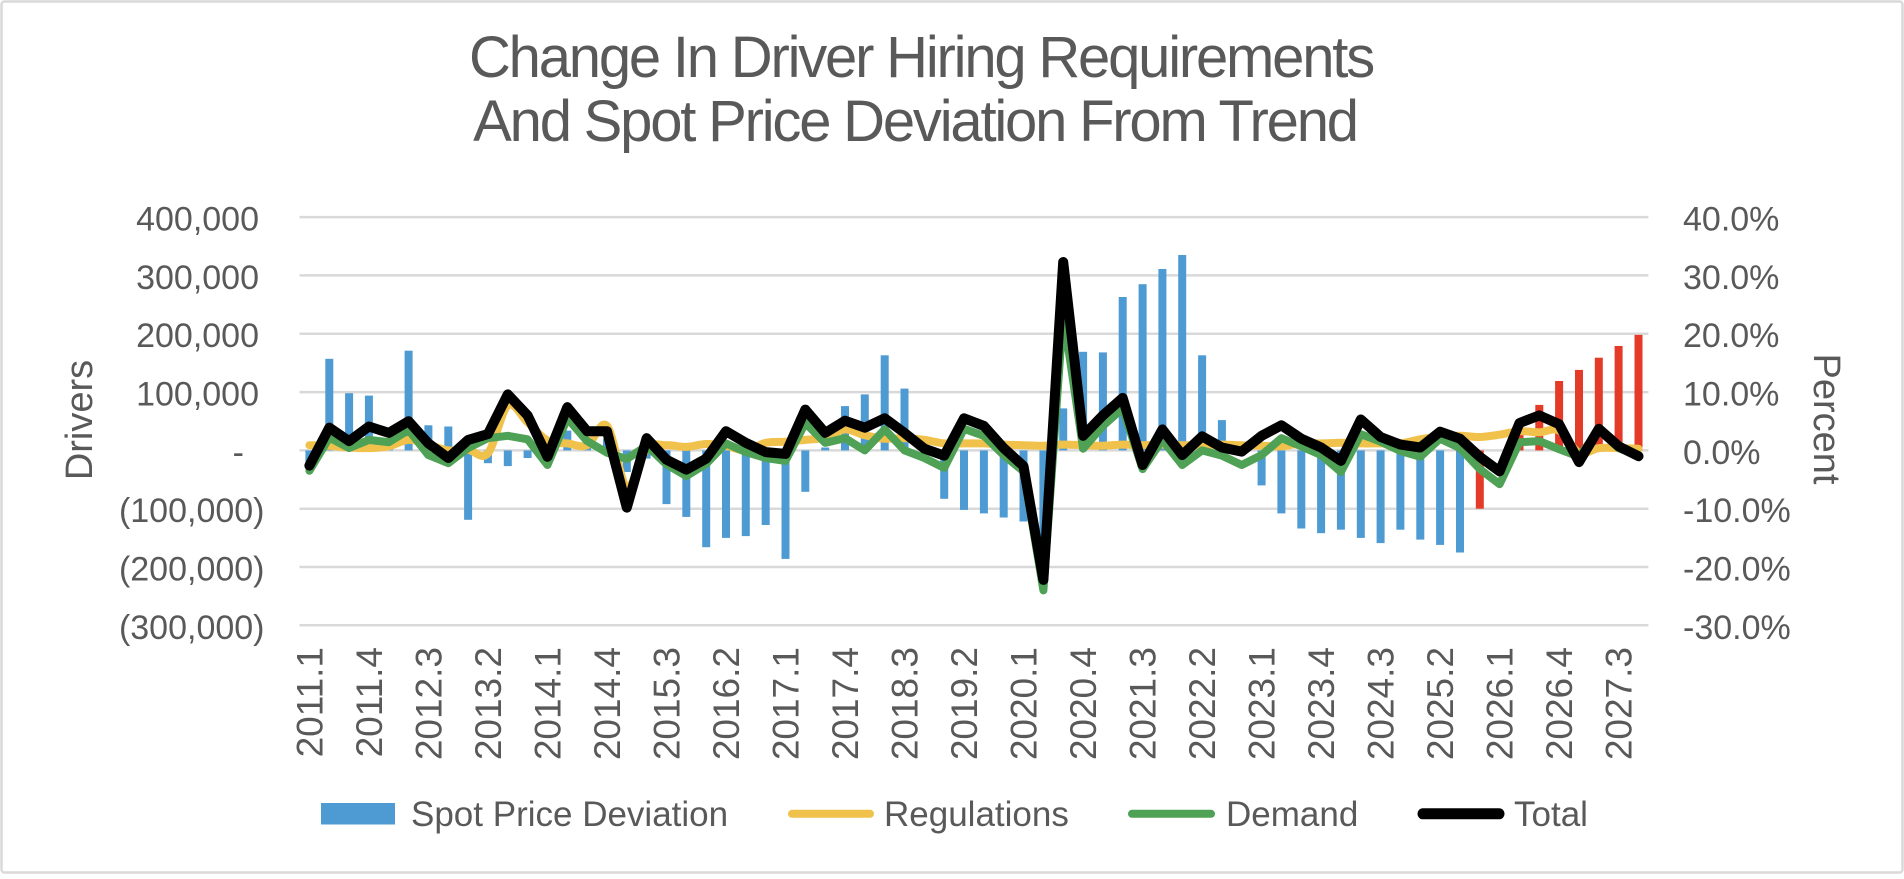 The image size is (1904, 879). I want to click on svg-text: 20.0%, so click(1731, 336).